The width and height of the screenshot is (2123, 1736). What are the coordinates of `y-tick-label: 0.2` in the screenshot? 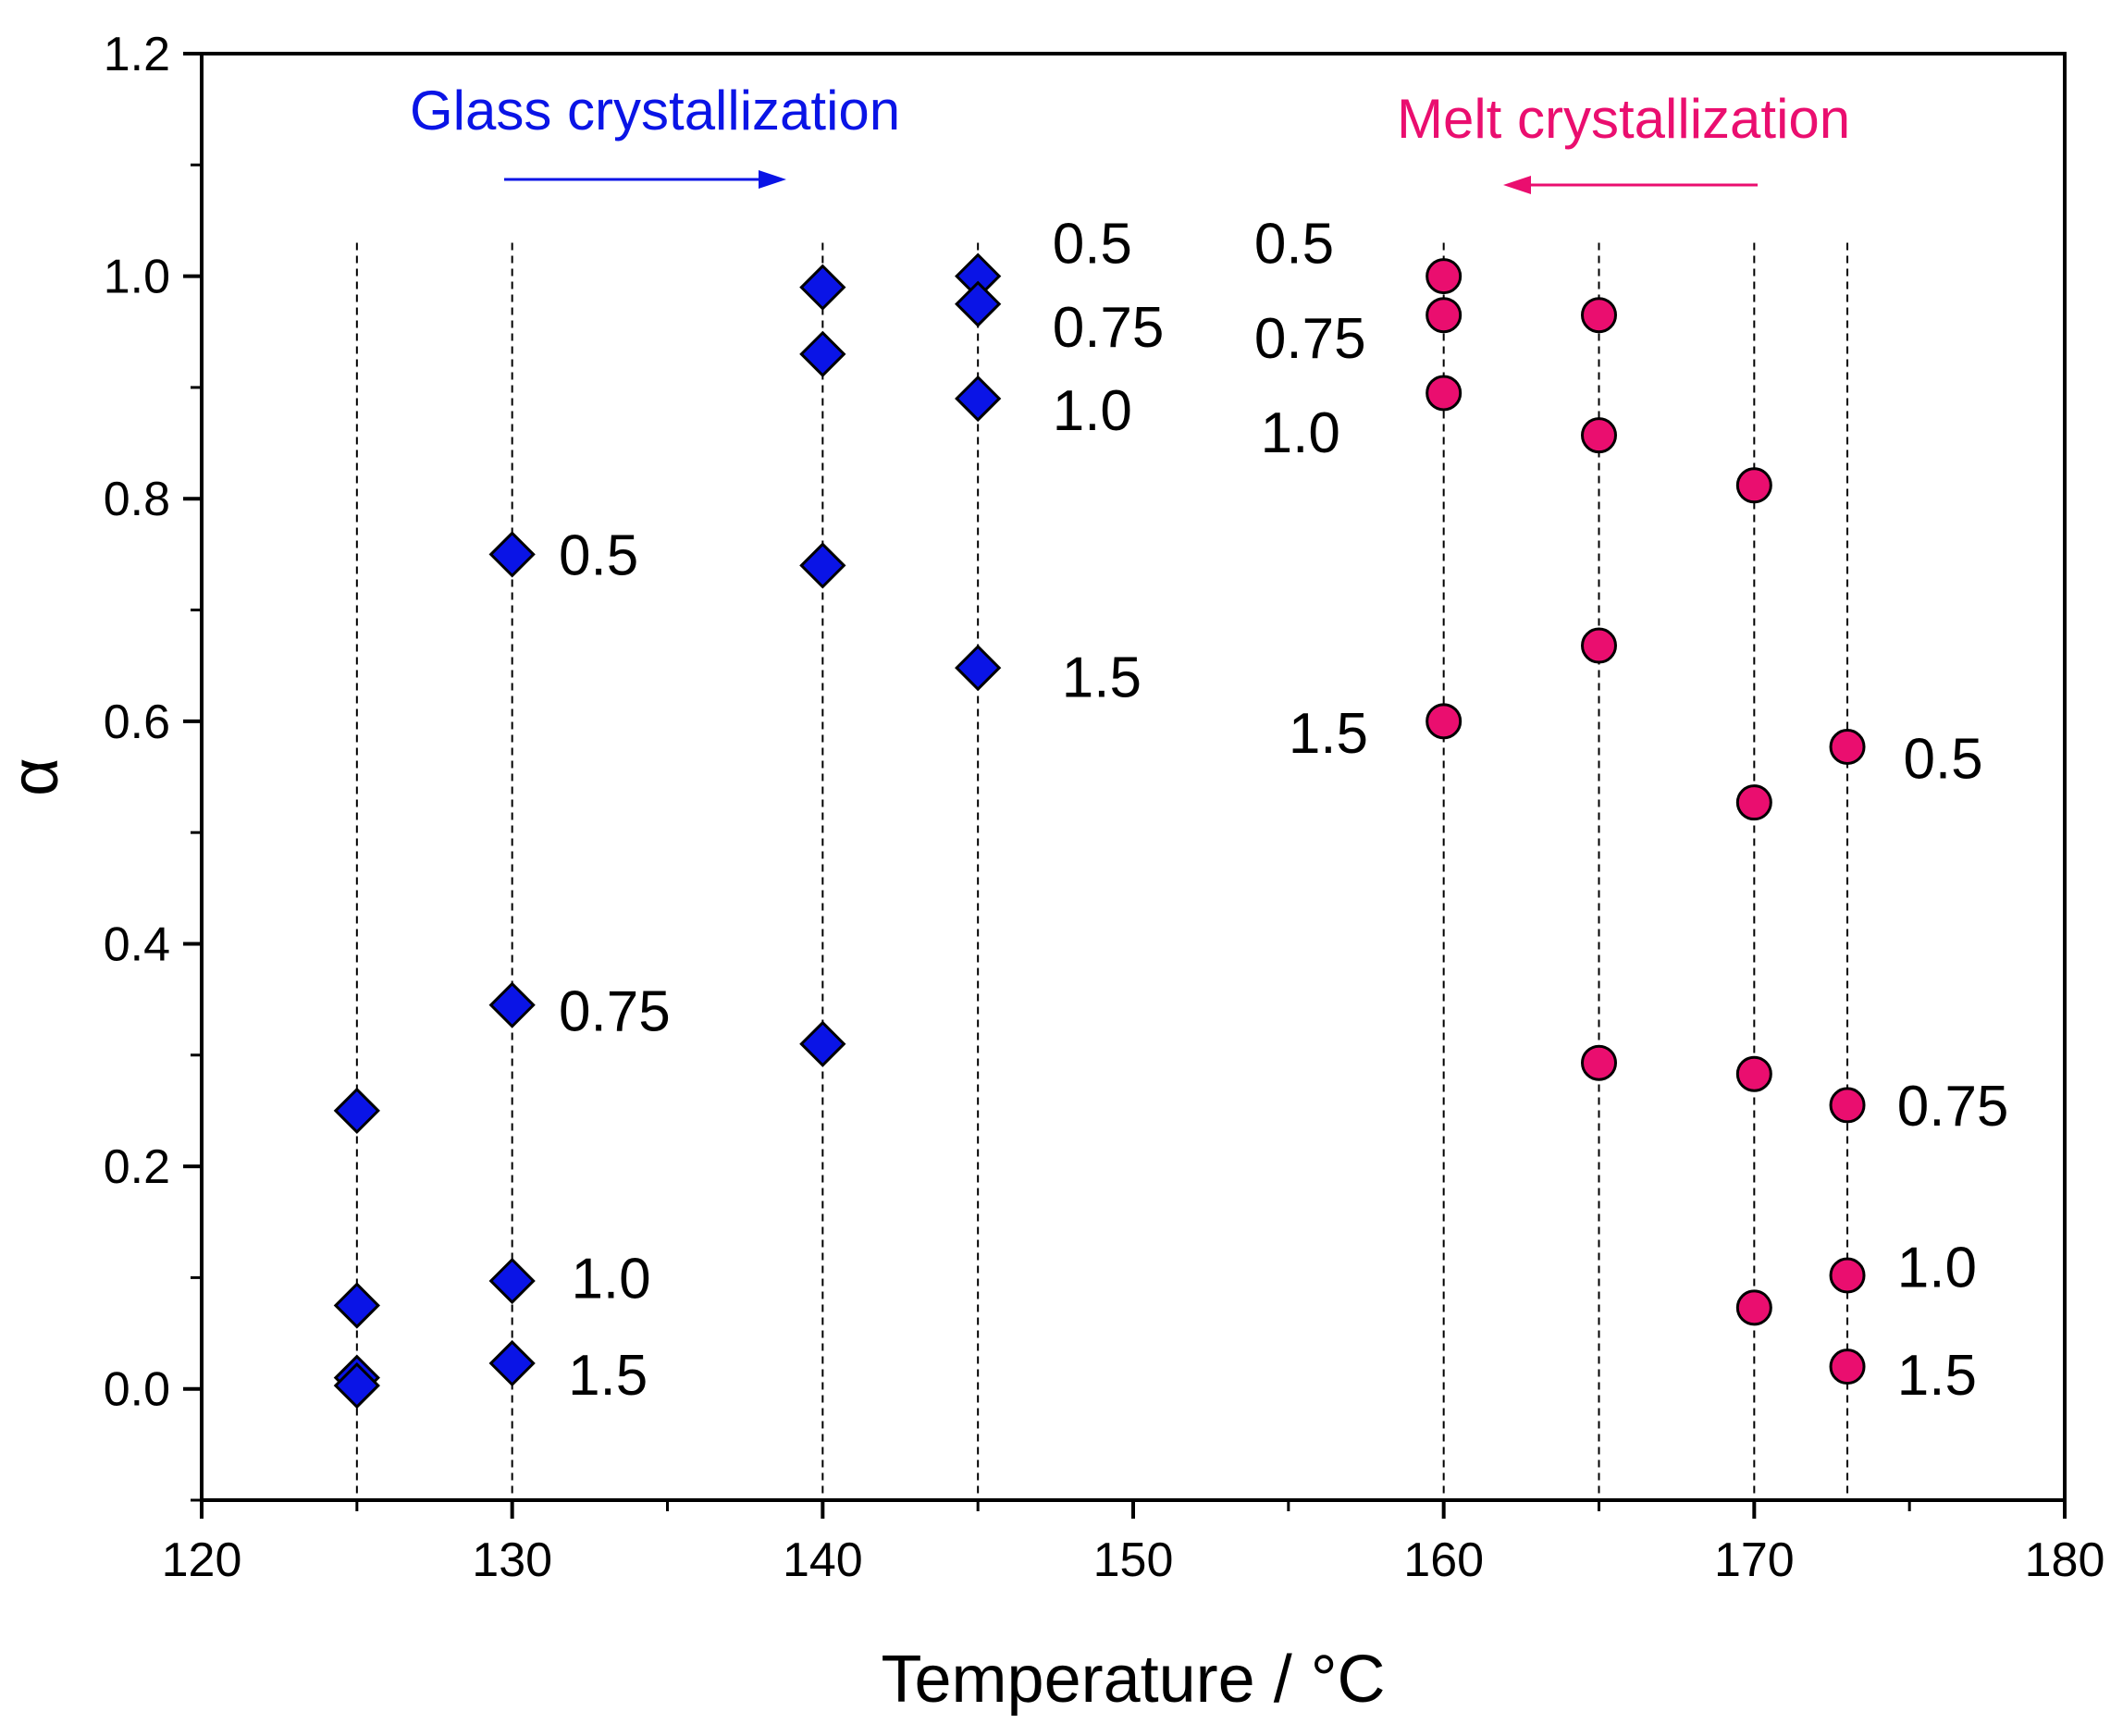 It's located at (137, 1167).